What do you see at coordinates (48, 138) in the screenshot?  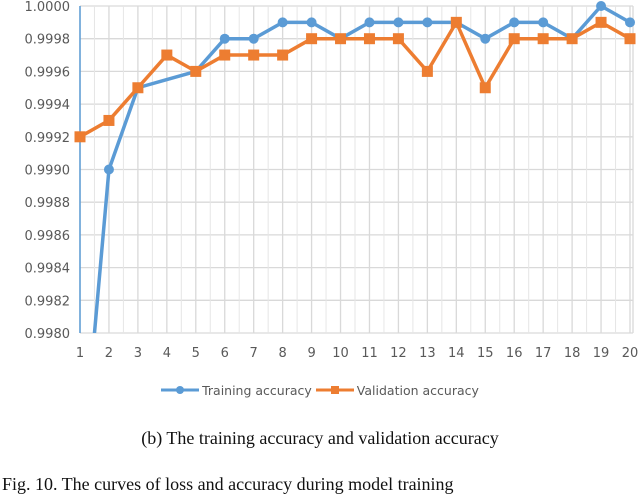 I see `y-tick-label: 0.9992` at bounding box center [48, 138].